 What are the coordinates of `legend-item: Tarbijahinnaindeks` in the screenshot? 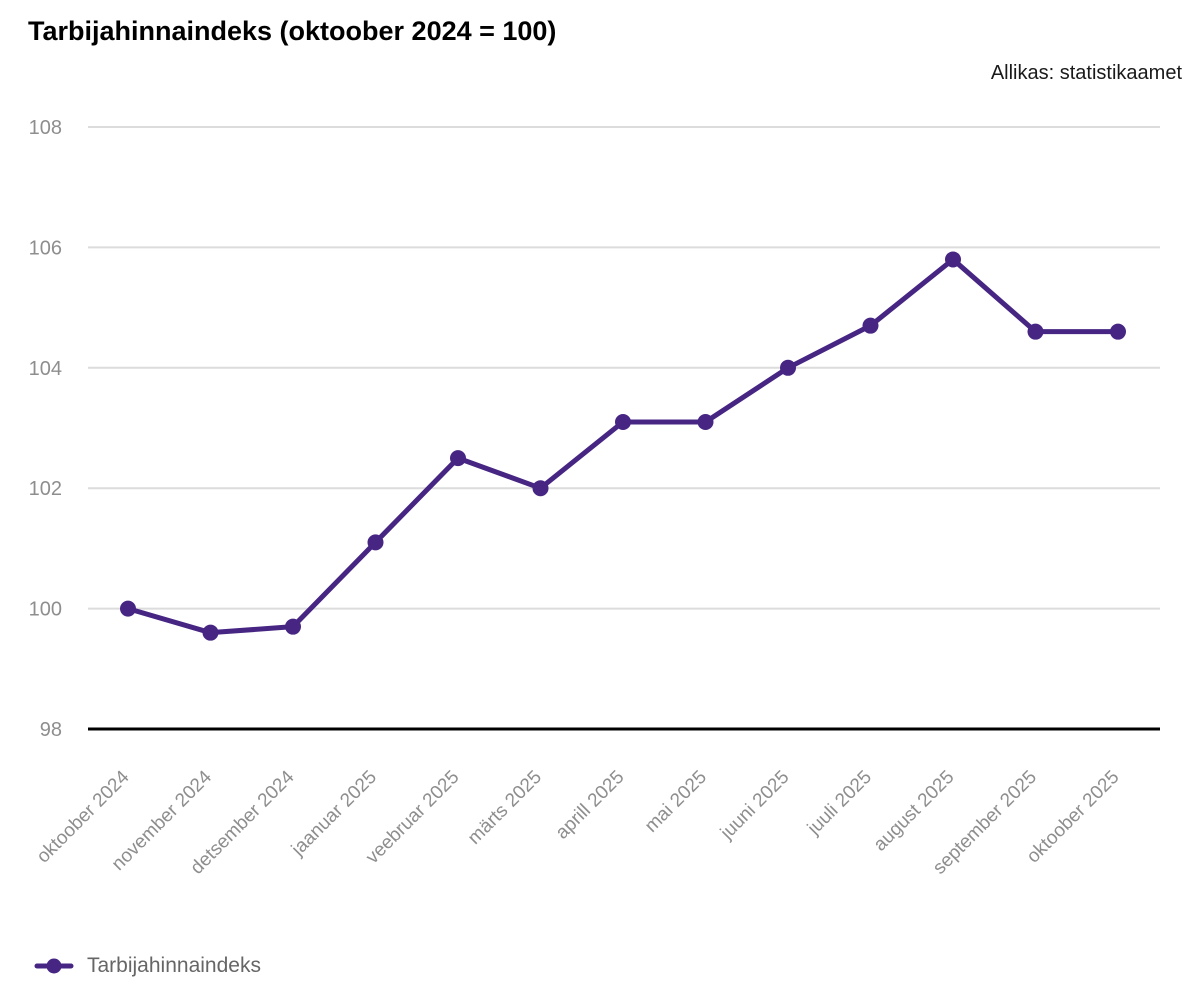 It's located at (147, 966).